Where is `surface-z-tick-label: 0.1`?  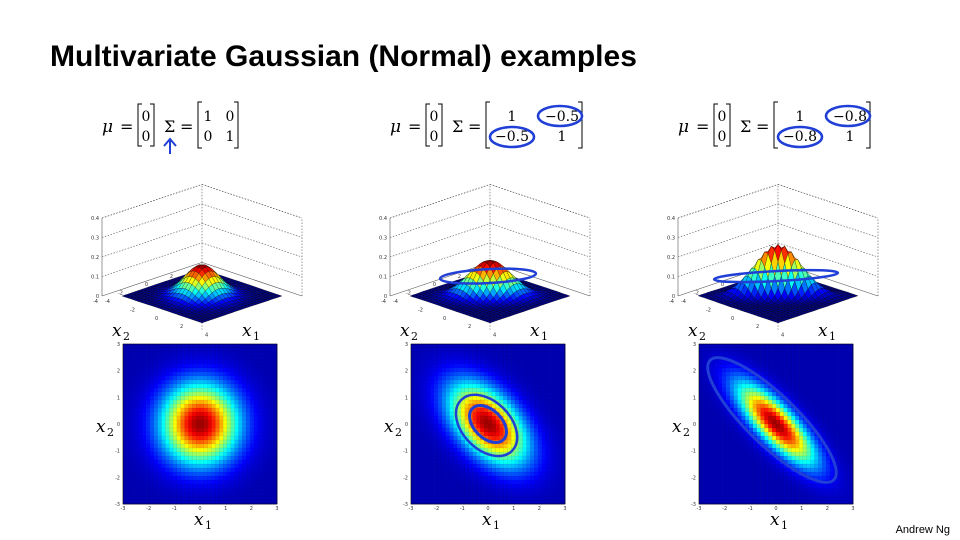 surface-z-tick-label: 0.1 is located at coordinates (671, 278).